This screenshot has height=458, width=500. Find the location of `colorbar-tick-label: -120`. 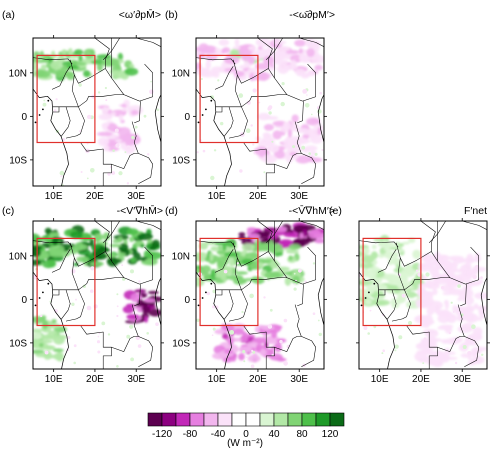

colorbar-tick-label: -120 is located at coordinates (162, 434).